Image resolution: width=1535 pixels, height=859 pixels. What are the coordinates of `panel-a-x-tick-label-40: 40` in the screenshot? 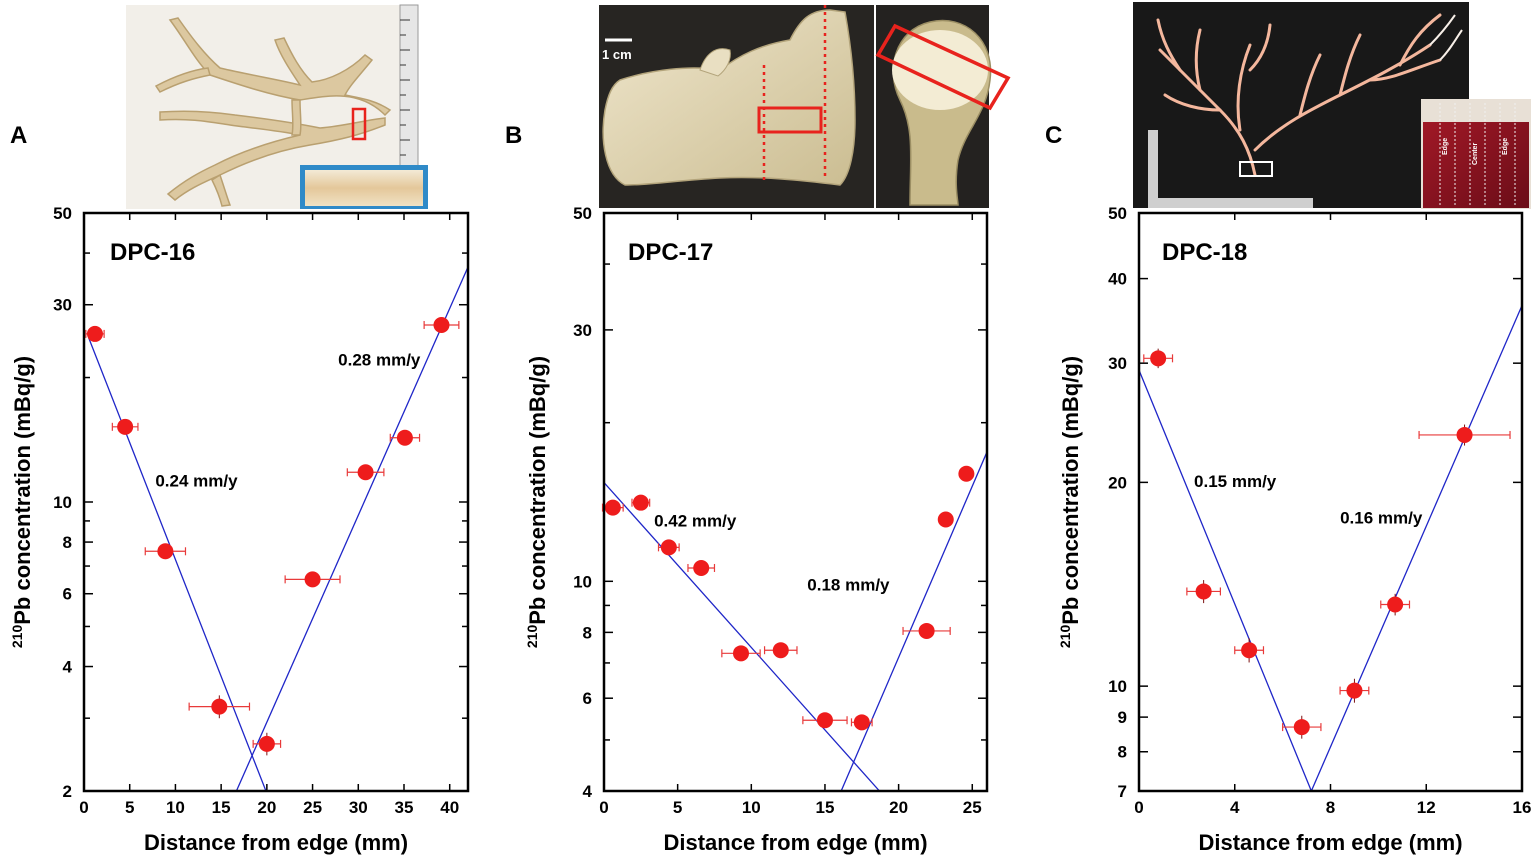 It's located at (449, 807).